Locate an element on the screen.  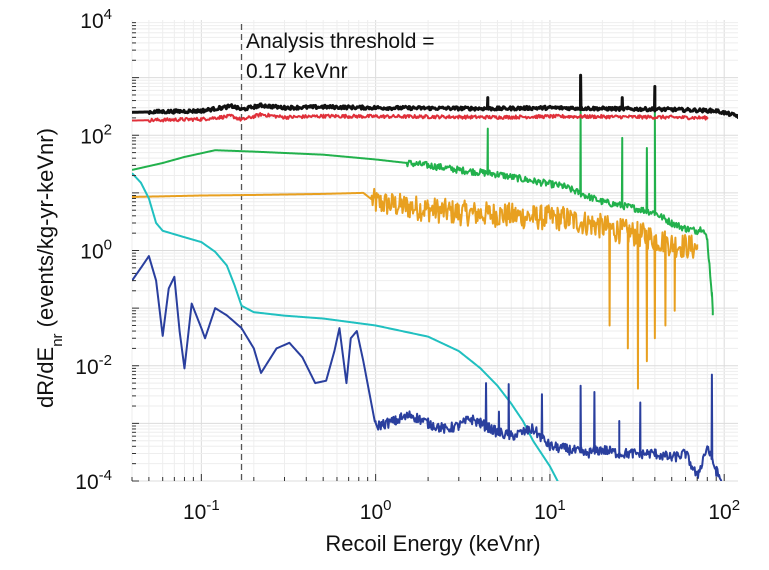
y-tick-label: 10⁴ is located at coordinates (96, 19).